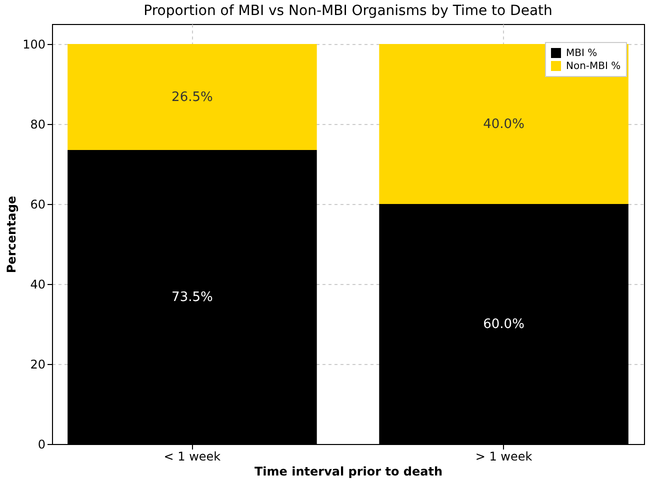 Image resolution: width=650 pixels, height=483 pixels. What do you see at coordinates (503, 324) in the screenshot?
I see `data-label: 60.0%` at bounding box center [503, 324].